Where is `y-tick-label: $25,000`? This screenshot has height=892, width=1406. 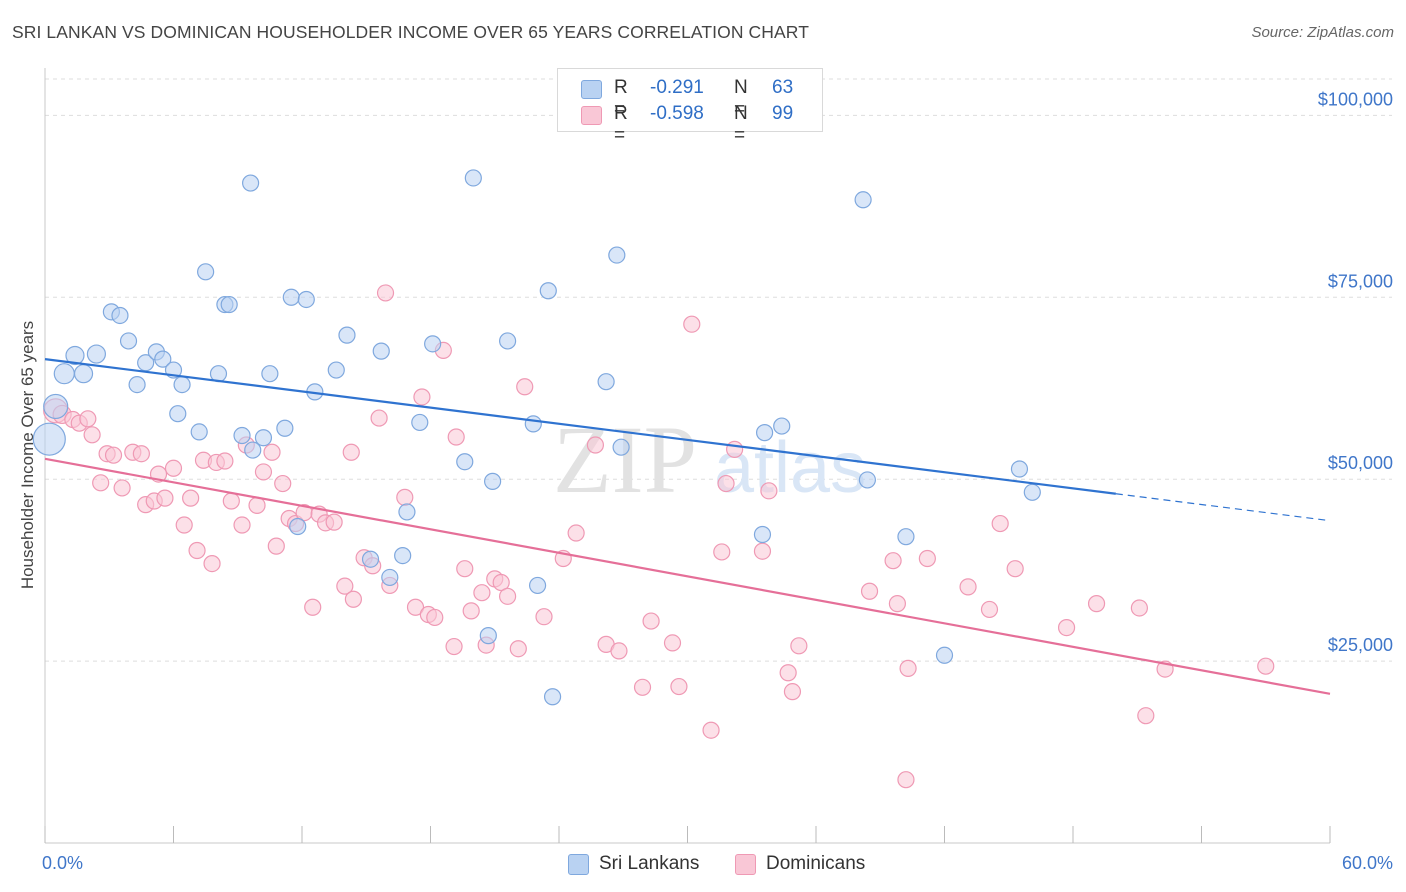
y-tick-label: $25,000 is located at coordinates (1360, 645).